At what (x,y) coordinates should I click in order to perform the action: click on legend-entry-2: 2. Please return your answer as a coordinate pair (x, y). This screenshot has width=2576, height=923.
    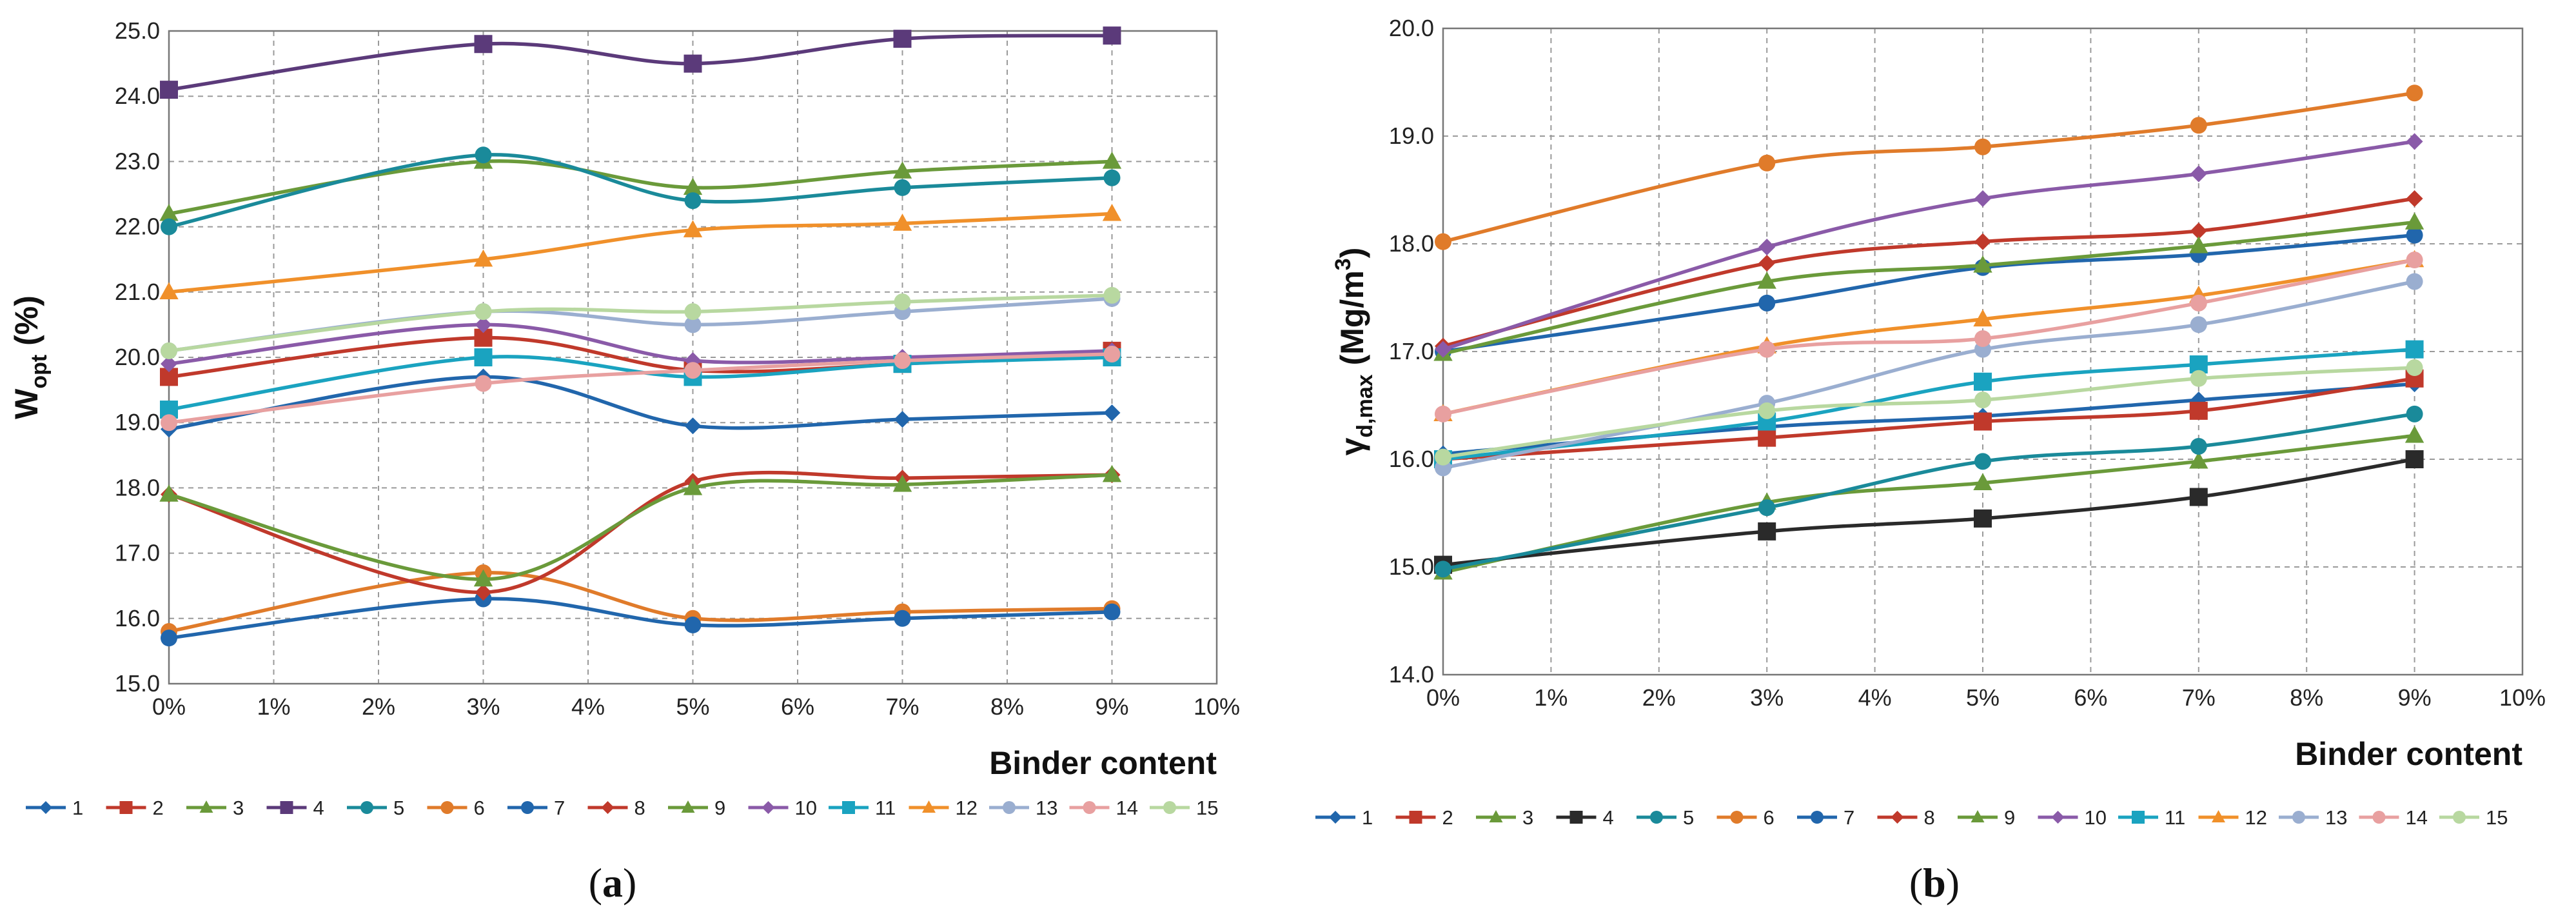
    Looking at the image, I should click on (135, 808).